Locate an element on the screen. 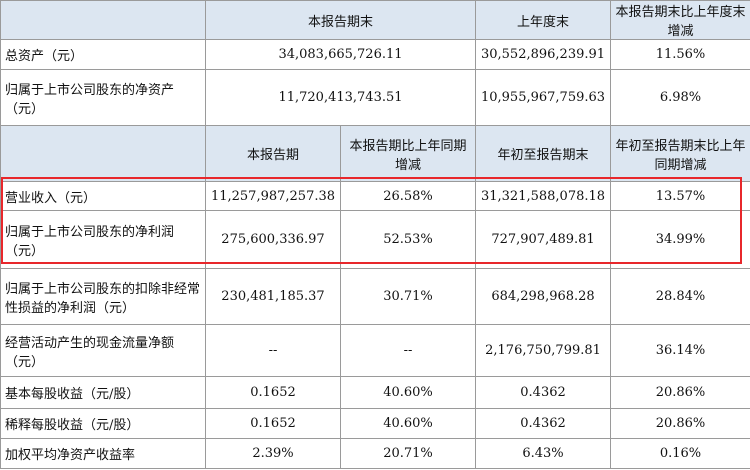 This screenshot has width=750, height=470. cell-value: 11,720,413,743.51 is located at coordinates (340, 97).